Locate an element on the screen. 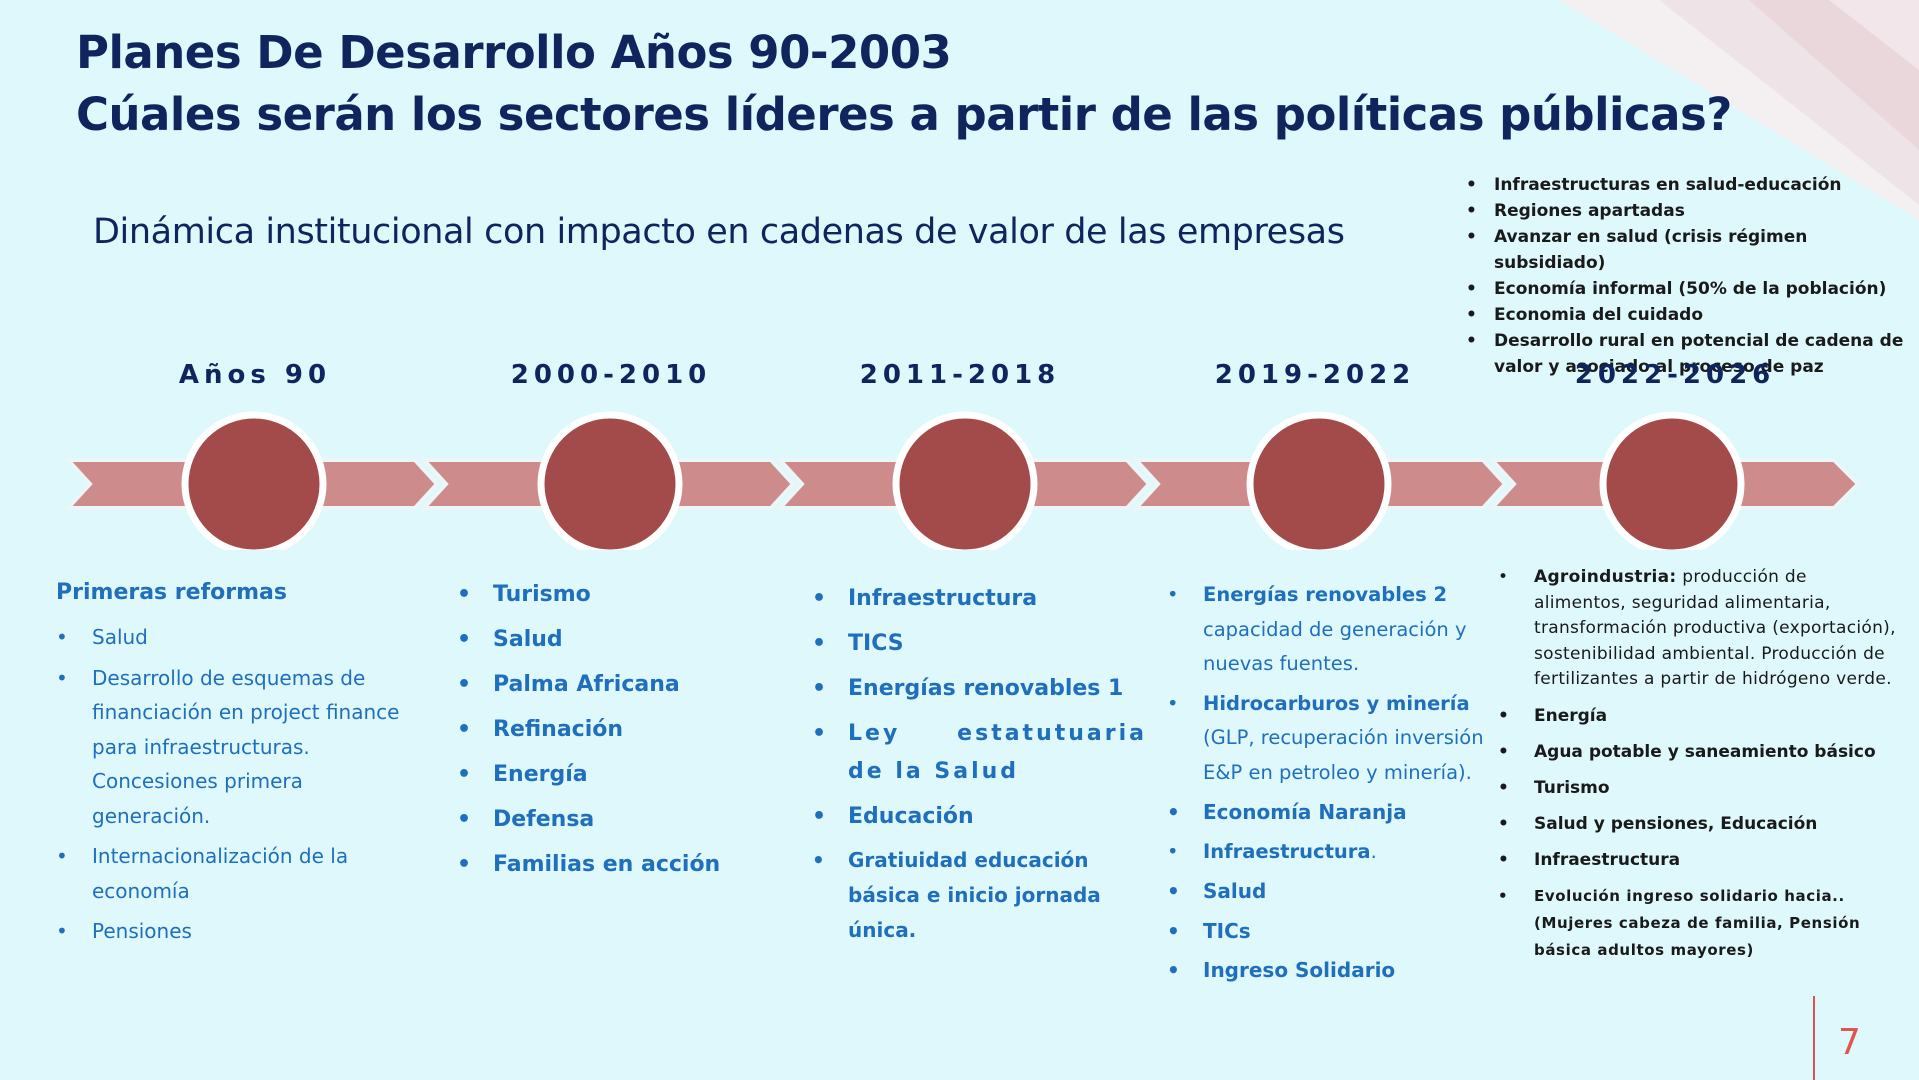  list-item: TICs is located at coordinates (1327, 931).